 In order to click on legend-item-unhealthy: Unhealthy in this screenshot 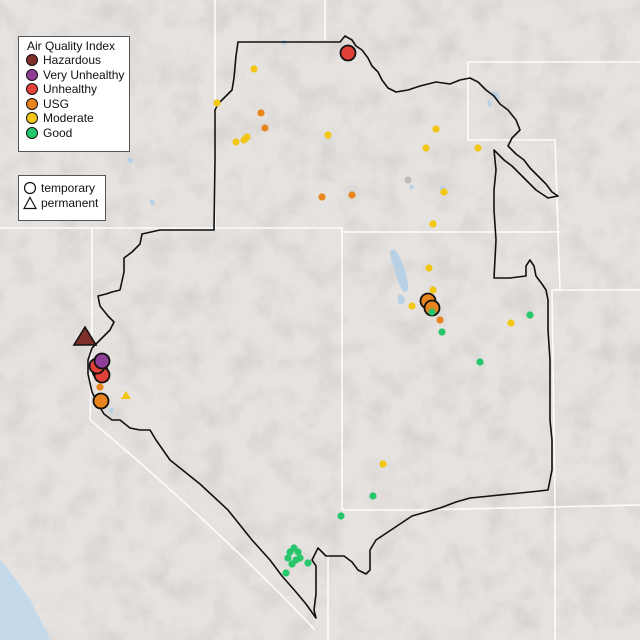, I will do `click(77, 89)`.